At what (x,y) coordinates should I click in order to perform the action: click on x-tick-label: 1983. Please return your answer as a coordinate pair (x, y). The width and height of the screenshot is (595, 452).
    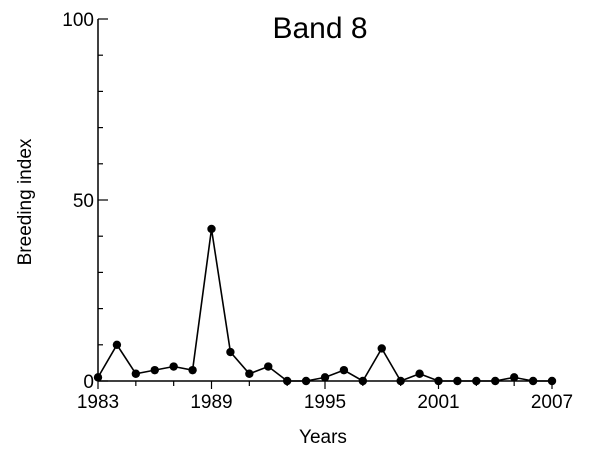
    Looking at the image, I should click on (98, 402).